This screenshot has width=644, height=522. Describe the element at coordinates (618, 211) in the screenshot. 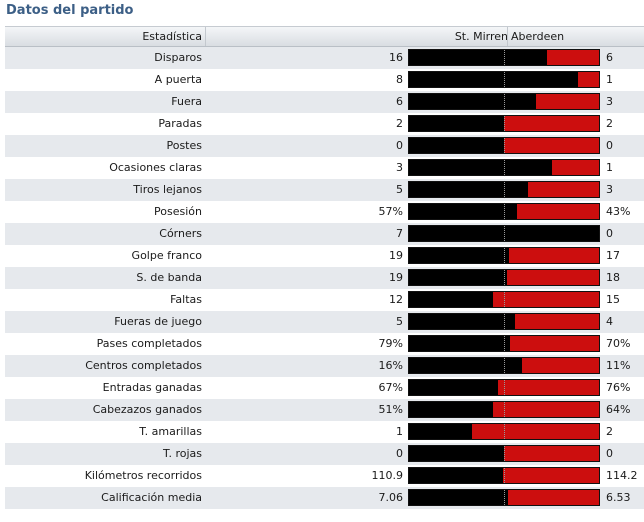

I see `away-value: 43%` at that location.